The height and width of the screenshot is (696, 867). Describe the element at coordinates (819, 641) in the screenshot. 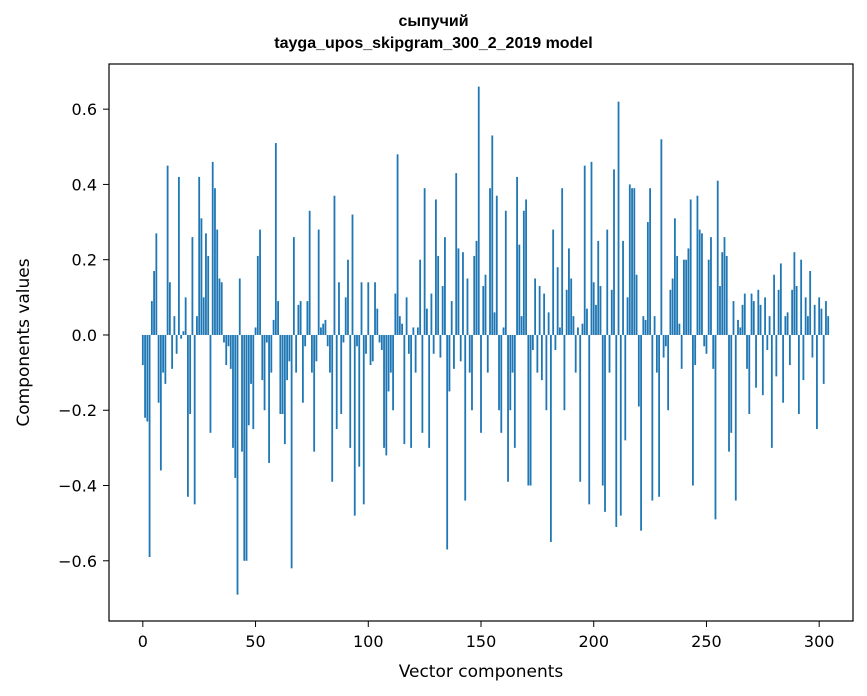

I see `x-tick-label: 300` at that location.